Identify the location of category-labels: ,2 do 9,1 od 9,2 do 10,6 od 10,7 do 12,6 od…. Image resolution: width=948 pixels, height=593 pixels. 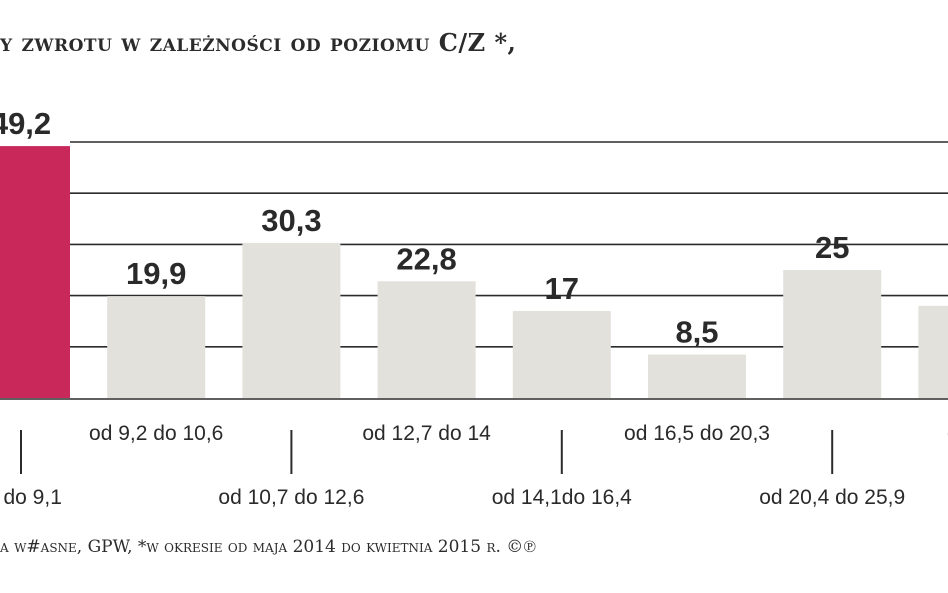
(474, 465).